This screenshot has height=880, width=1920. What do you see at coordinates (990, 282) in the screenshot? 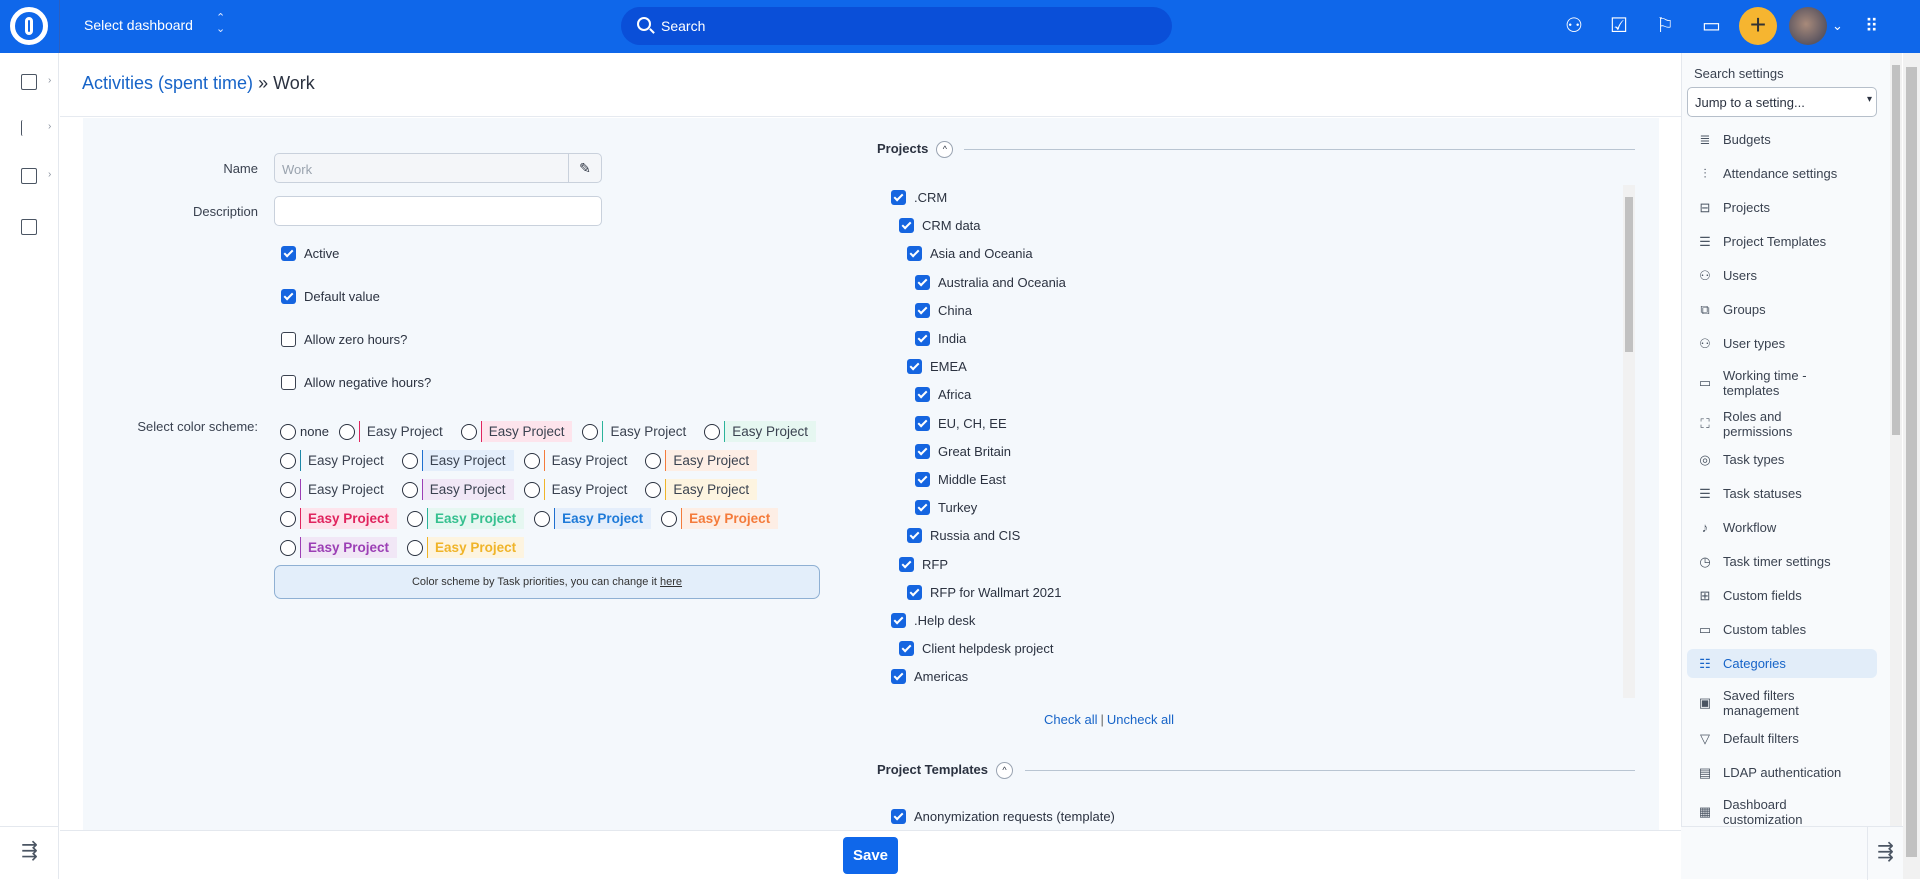
I see `project-item: Australia and Oceania` at bounding box center [990, 282].